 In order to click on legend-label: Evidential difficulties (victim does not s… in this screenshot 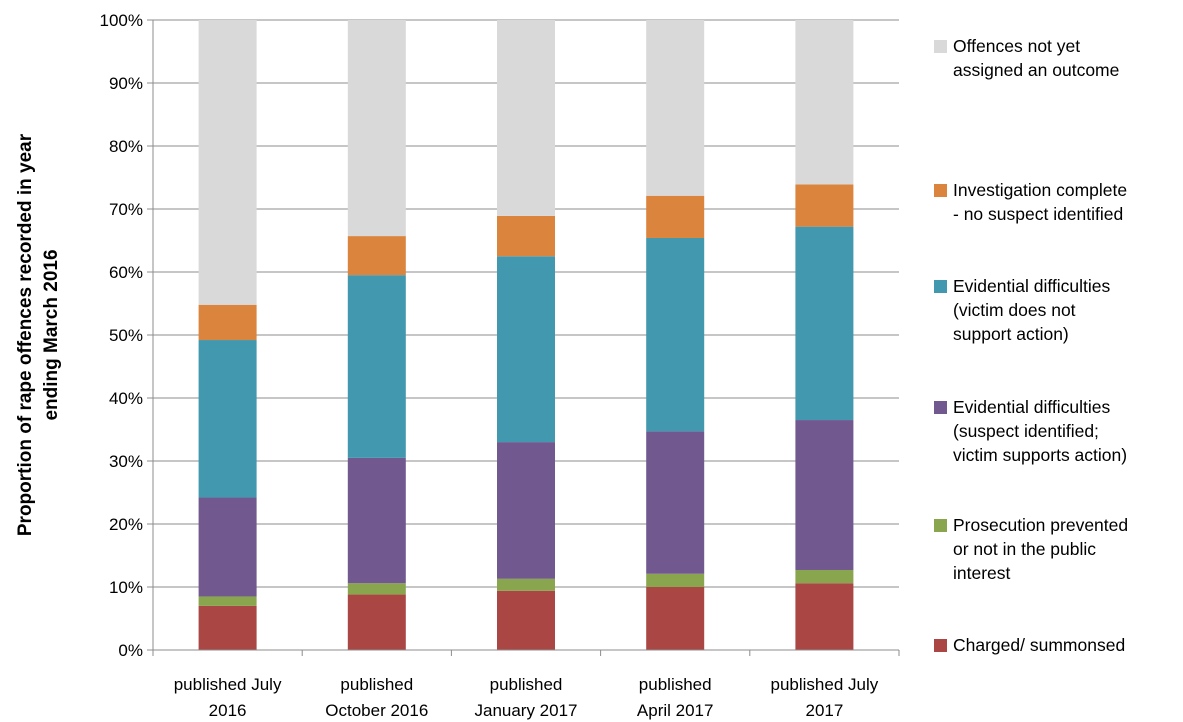, I will do `click(1032, 310)`.